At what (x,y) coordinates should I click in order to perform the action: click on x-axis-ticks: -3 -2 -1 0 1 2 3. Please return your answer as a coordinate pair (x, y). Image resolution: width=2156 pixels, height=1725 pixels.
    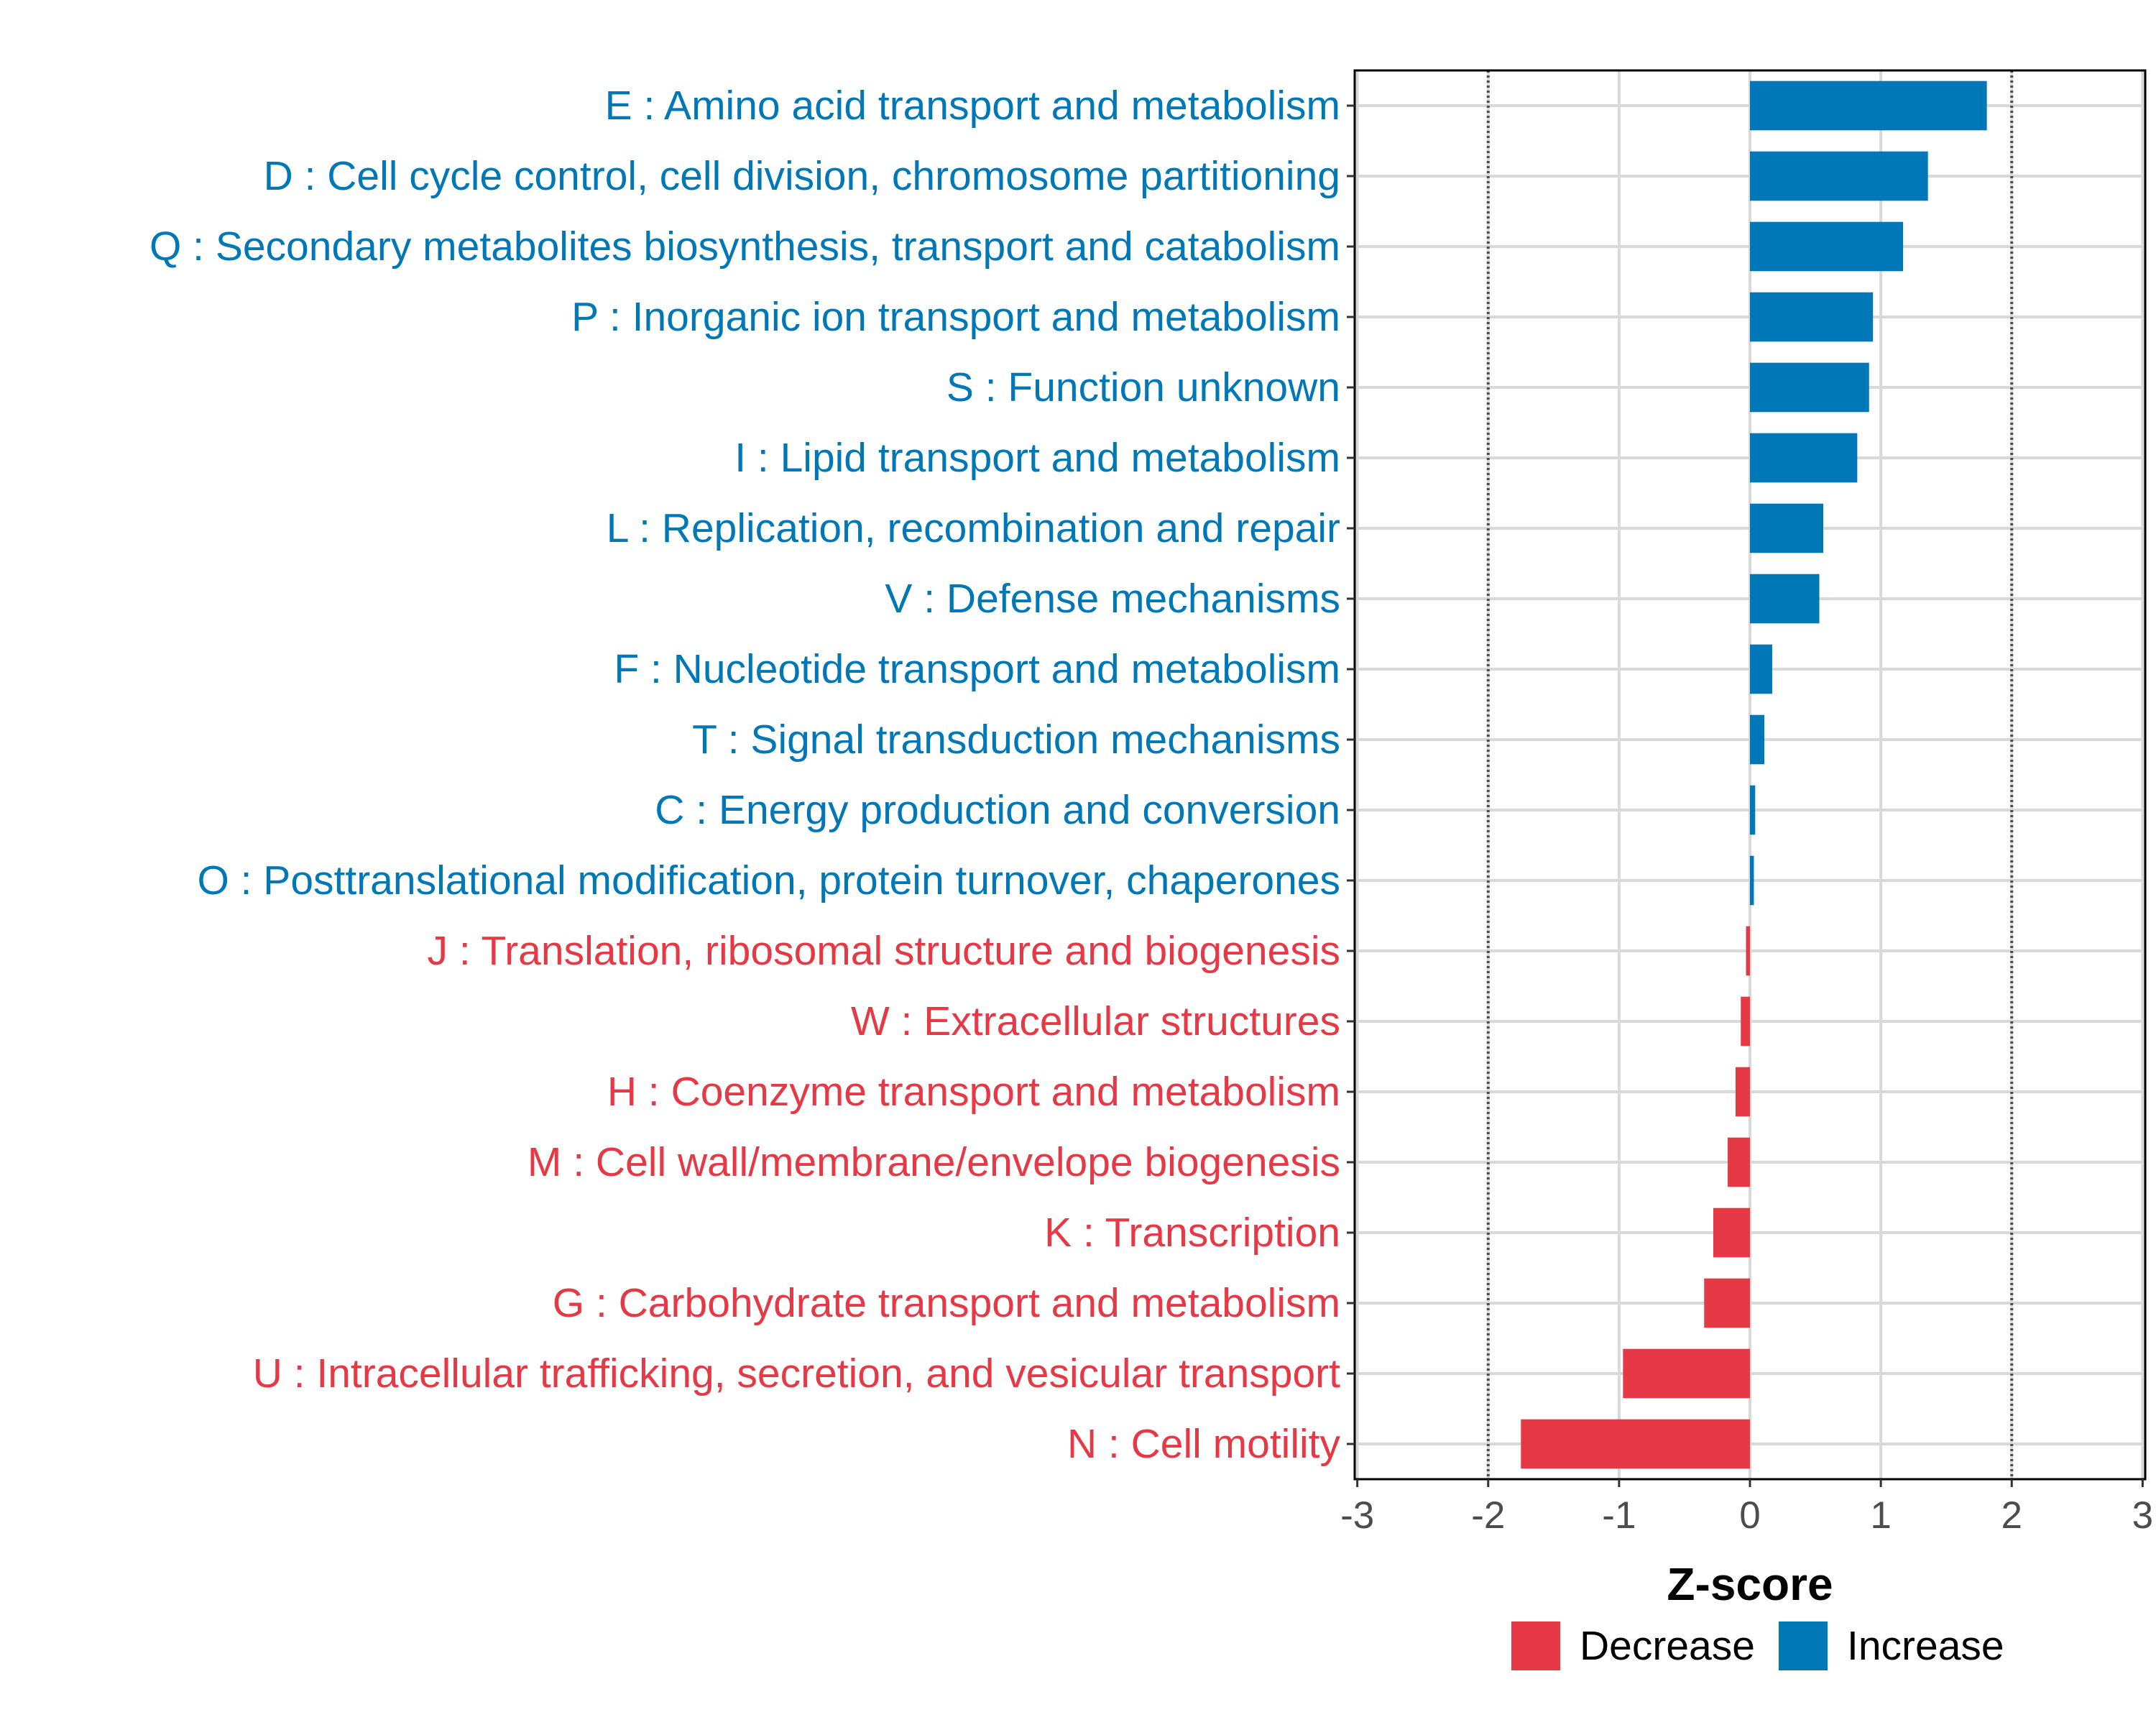
    Looking at the image, I should click on (1746, 1508).